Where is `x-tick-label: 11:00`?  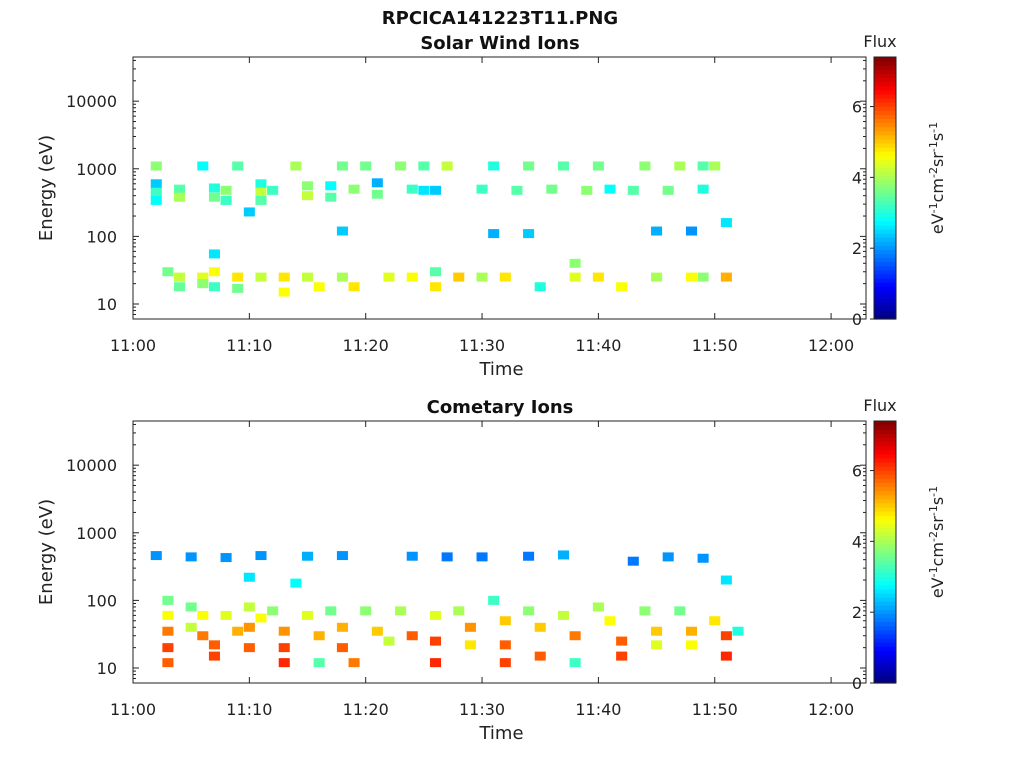 x-tick-label: 11:00 is located at coordinates (133, 709).